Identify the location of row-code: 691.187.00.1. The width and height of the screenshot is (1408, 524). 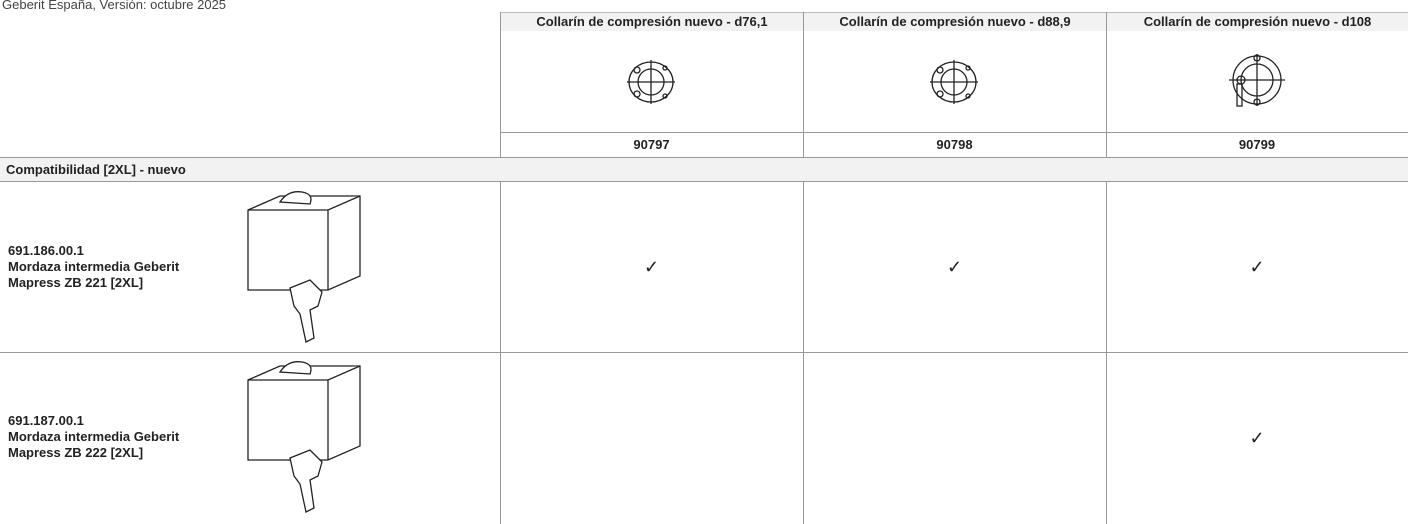
(46, 420).